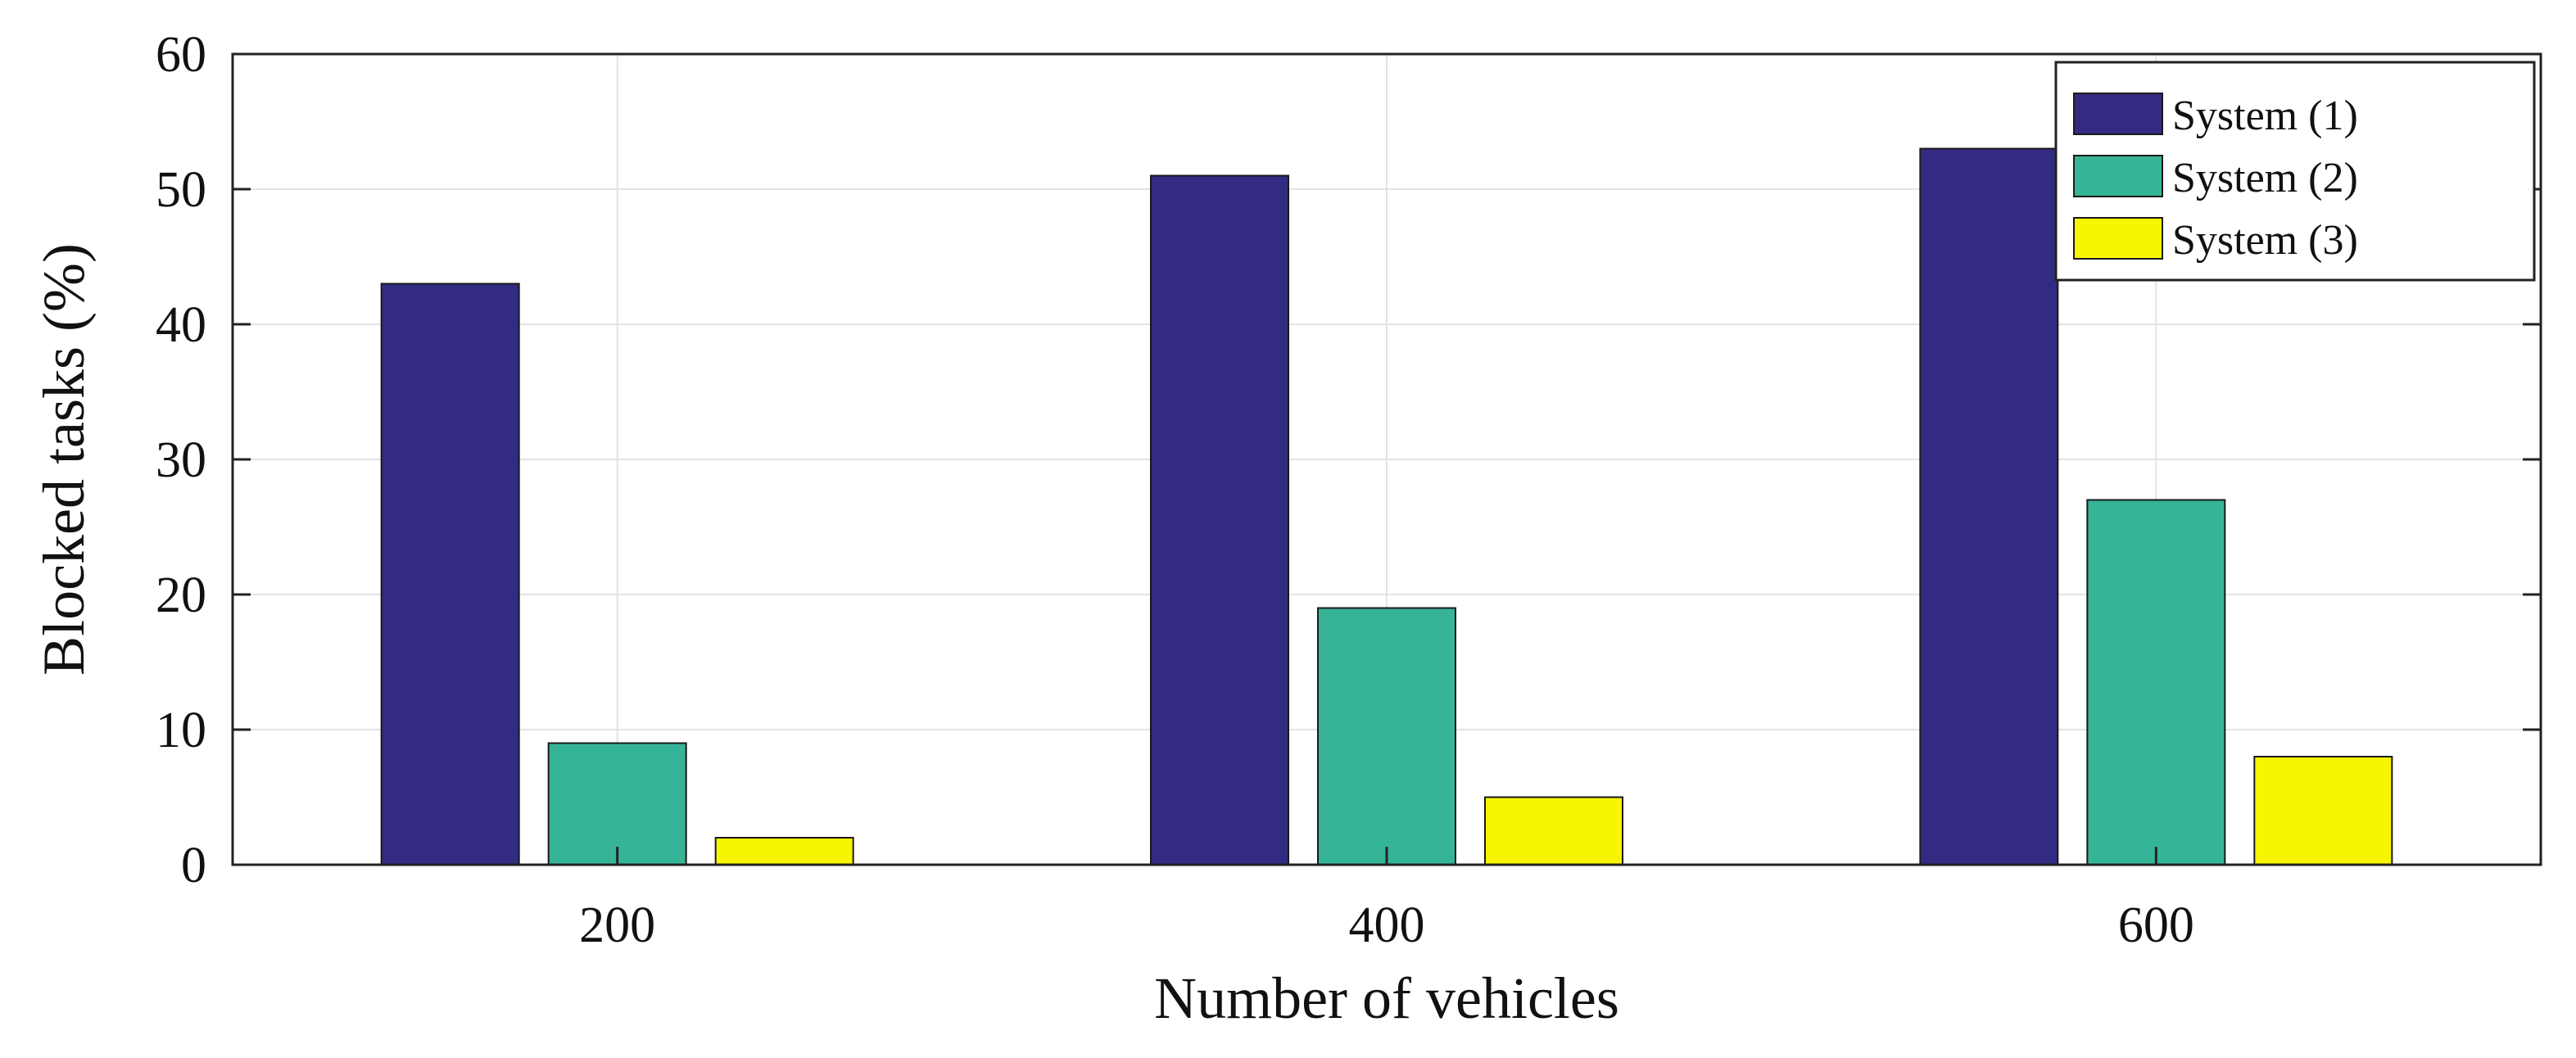 This screenshot has width=2576, height=1058. Describe the element at coordinates (1387, 925) in the screenshot. I see `x-tick-label: 400` at that location.